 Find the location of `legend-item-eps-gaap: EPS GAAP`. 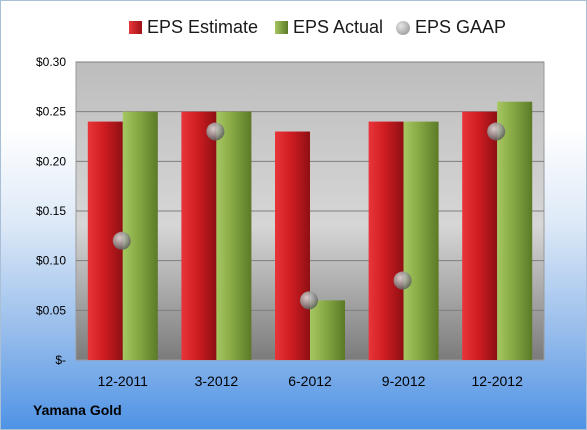

legend-item-eps-gaap: EPS GAAP is located at coordinates (451, 27).